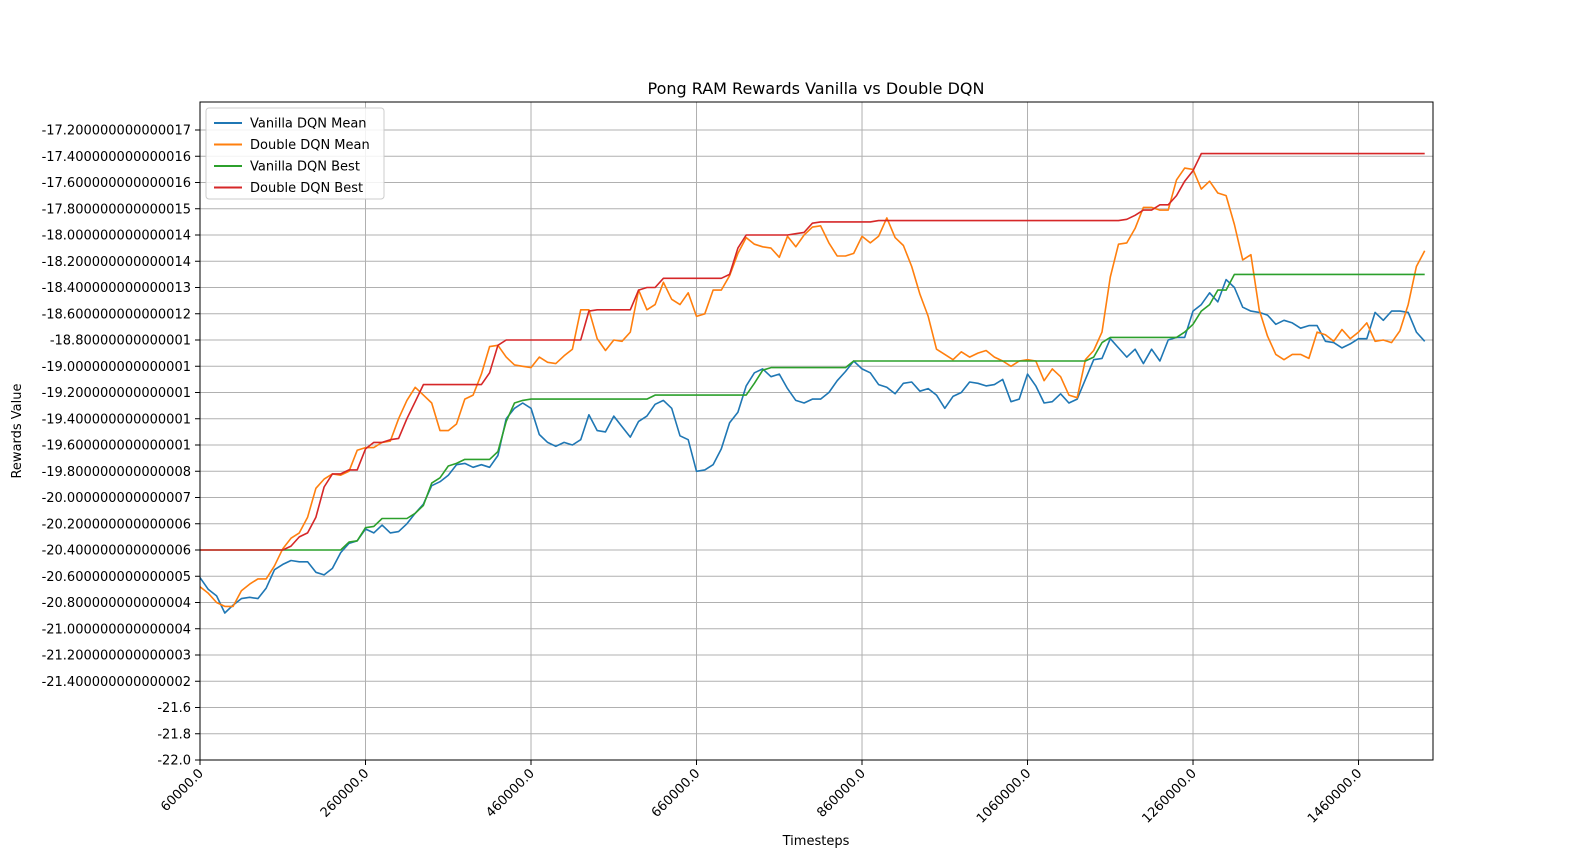 This screenshot has width=1588, height=852. Describe the element at coordinates (174, 734) in the screenshot. I see `y-tick-label: -21.8` at that location.